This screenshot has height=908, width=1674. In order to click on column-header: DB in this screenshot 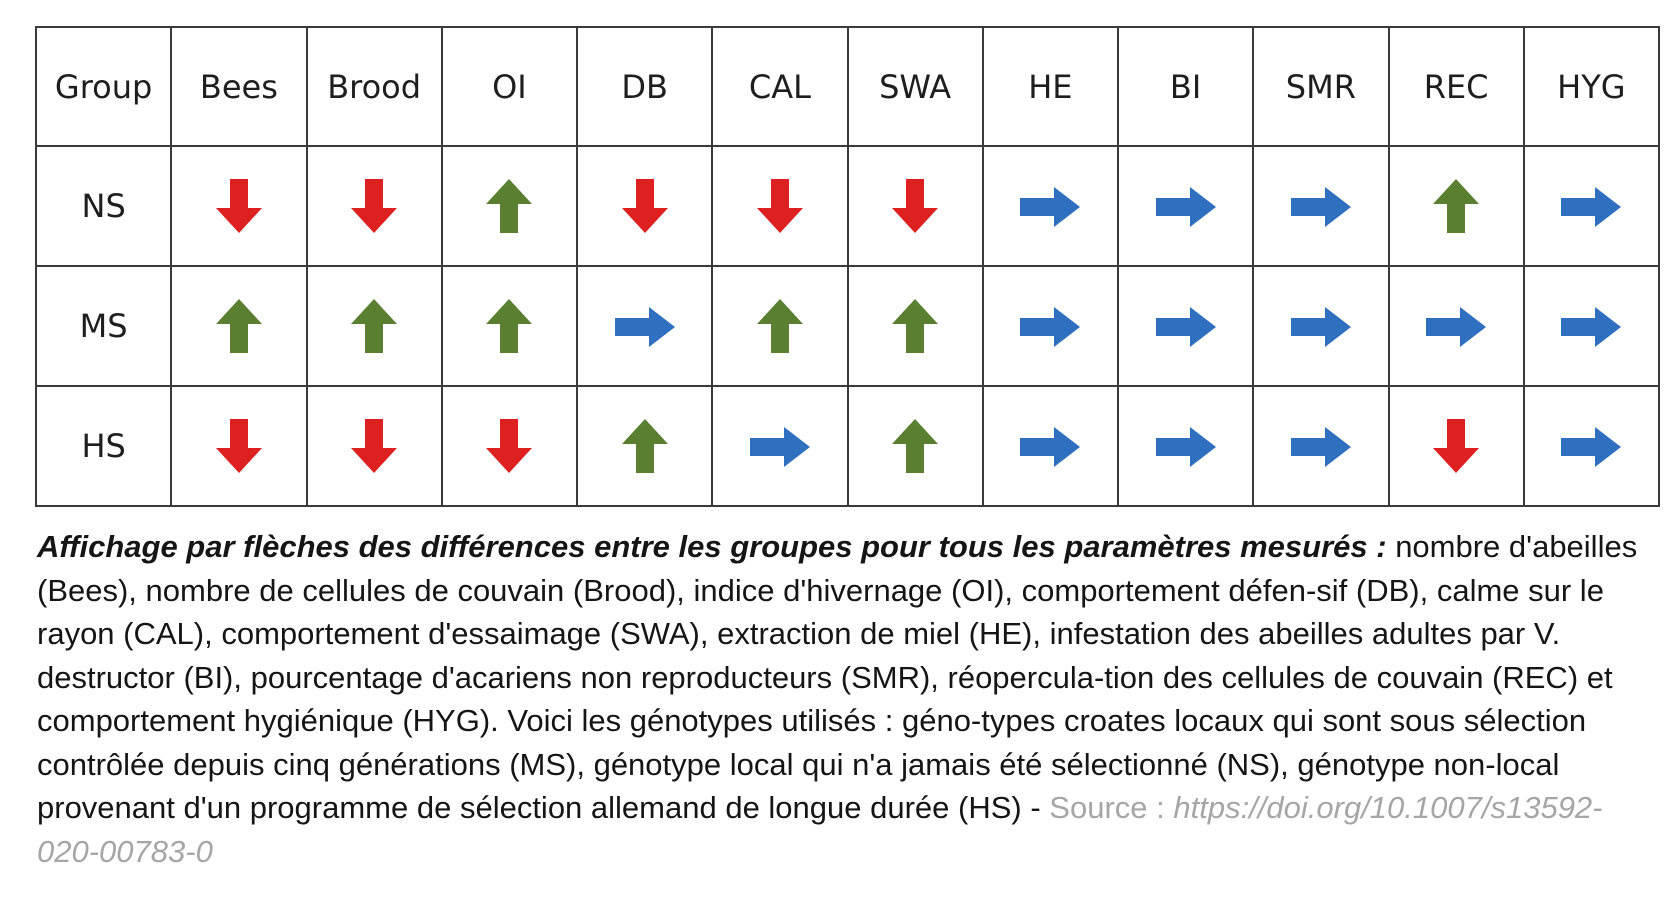, I will do `click(644, 86)`.